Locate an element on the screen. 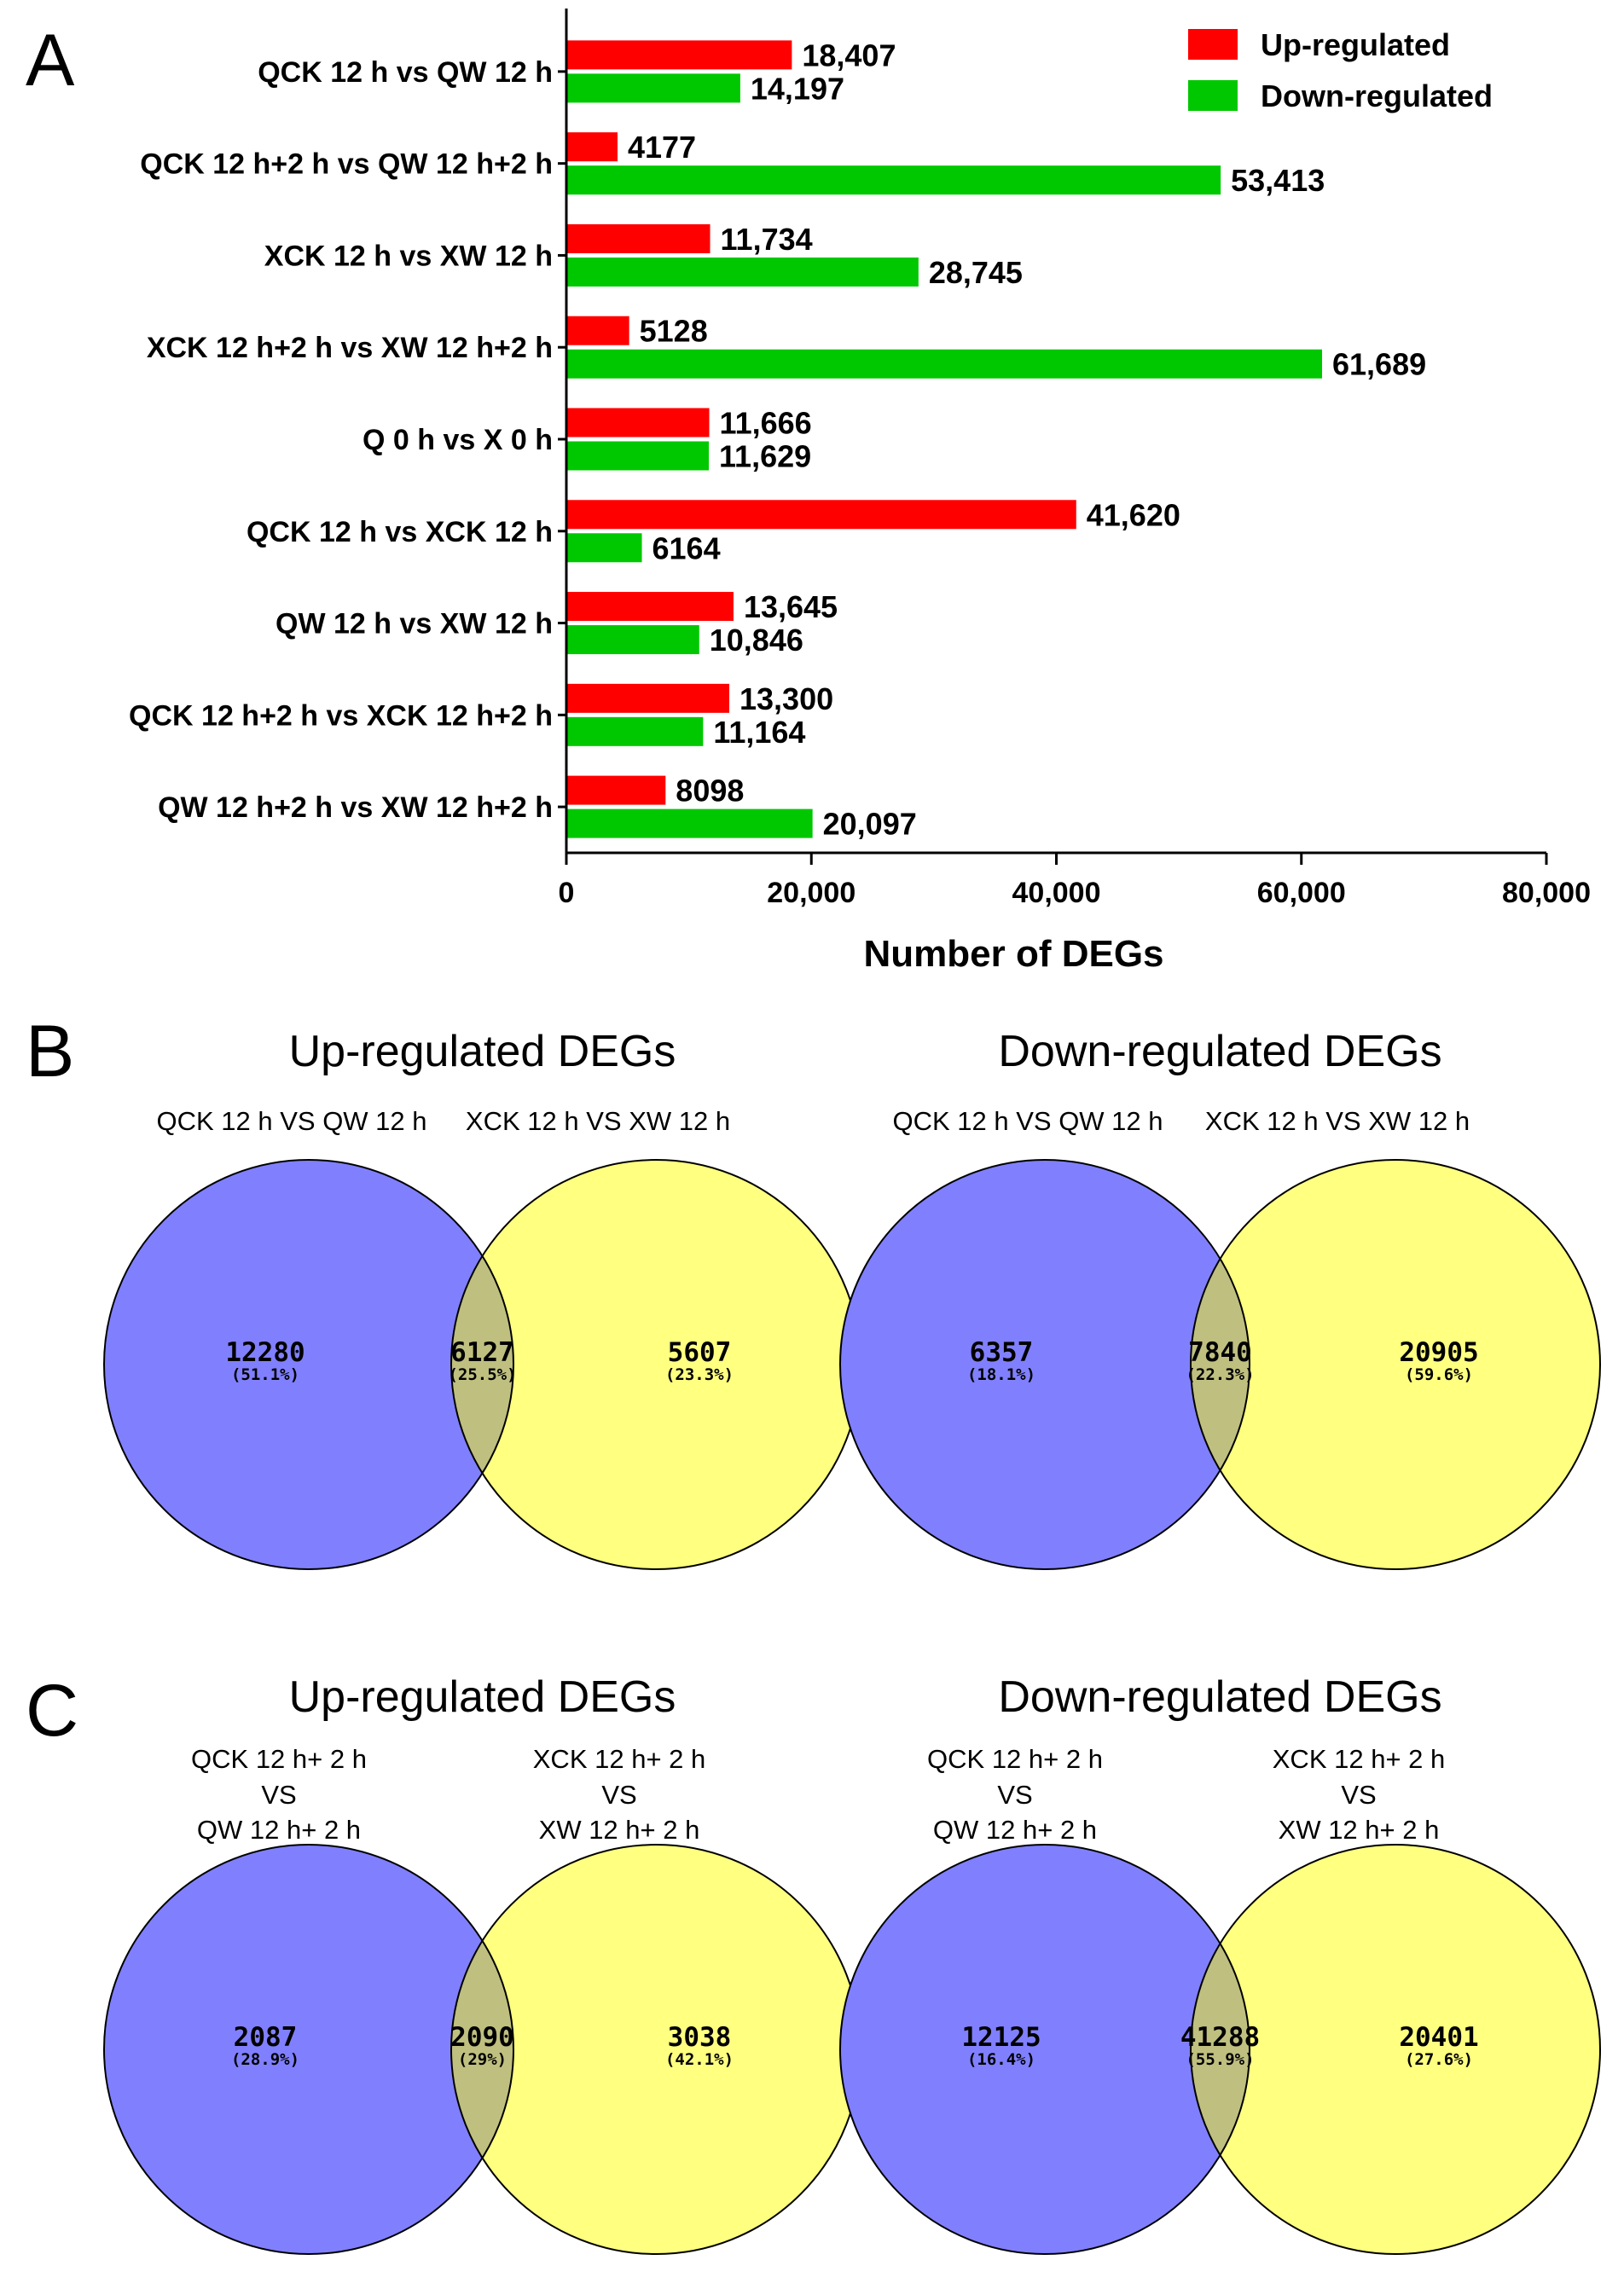 This screenshot has height=2289, width=1624. bar-value-label: 20,097 is located at coordinates (870, 824).